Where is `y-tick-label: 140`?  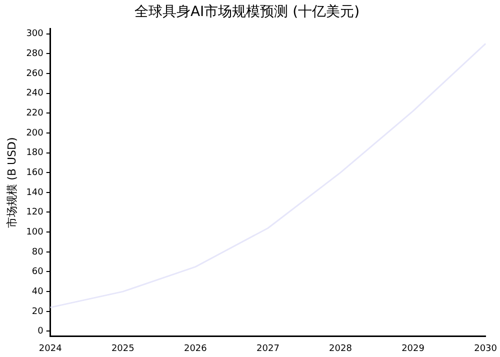
y-tick-label: 140 is located at coordinates (35, 193).